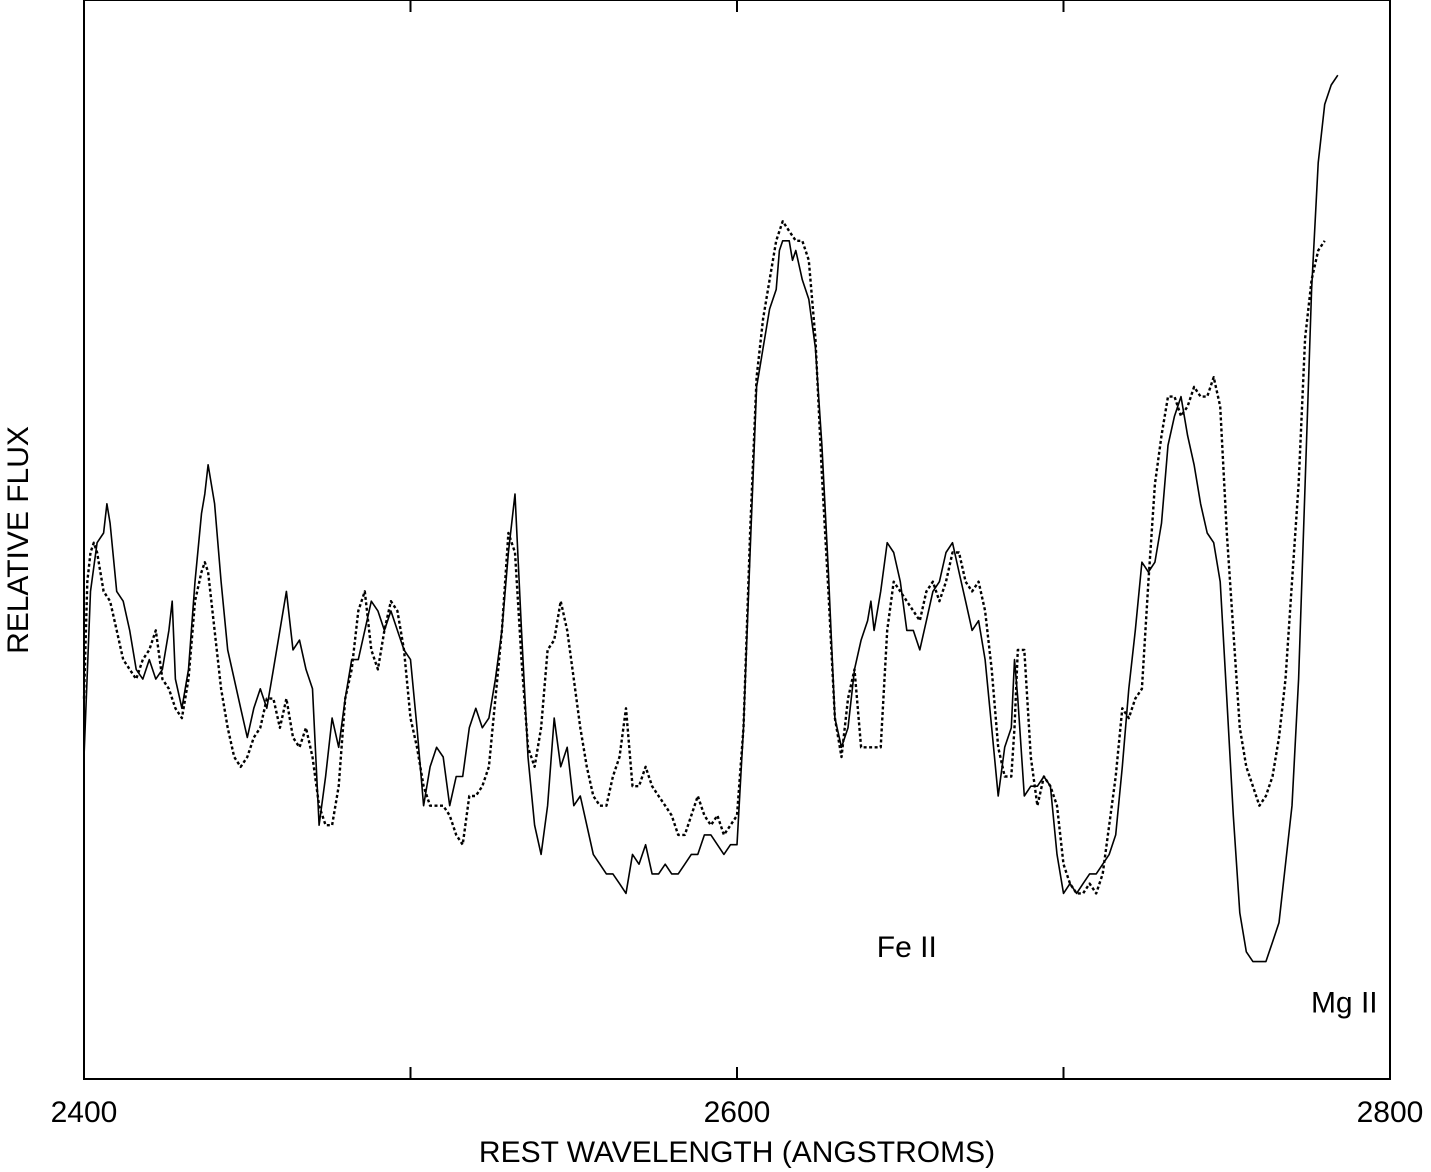 The image size is (1431, 1172). Describe the element at coordinates (1390, 1112) in the screenshot. I see `x-tick-label-2800: 2800` at that location.